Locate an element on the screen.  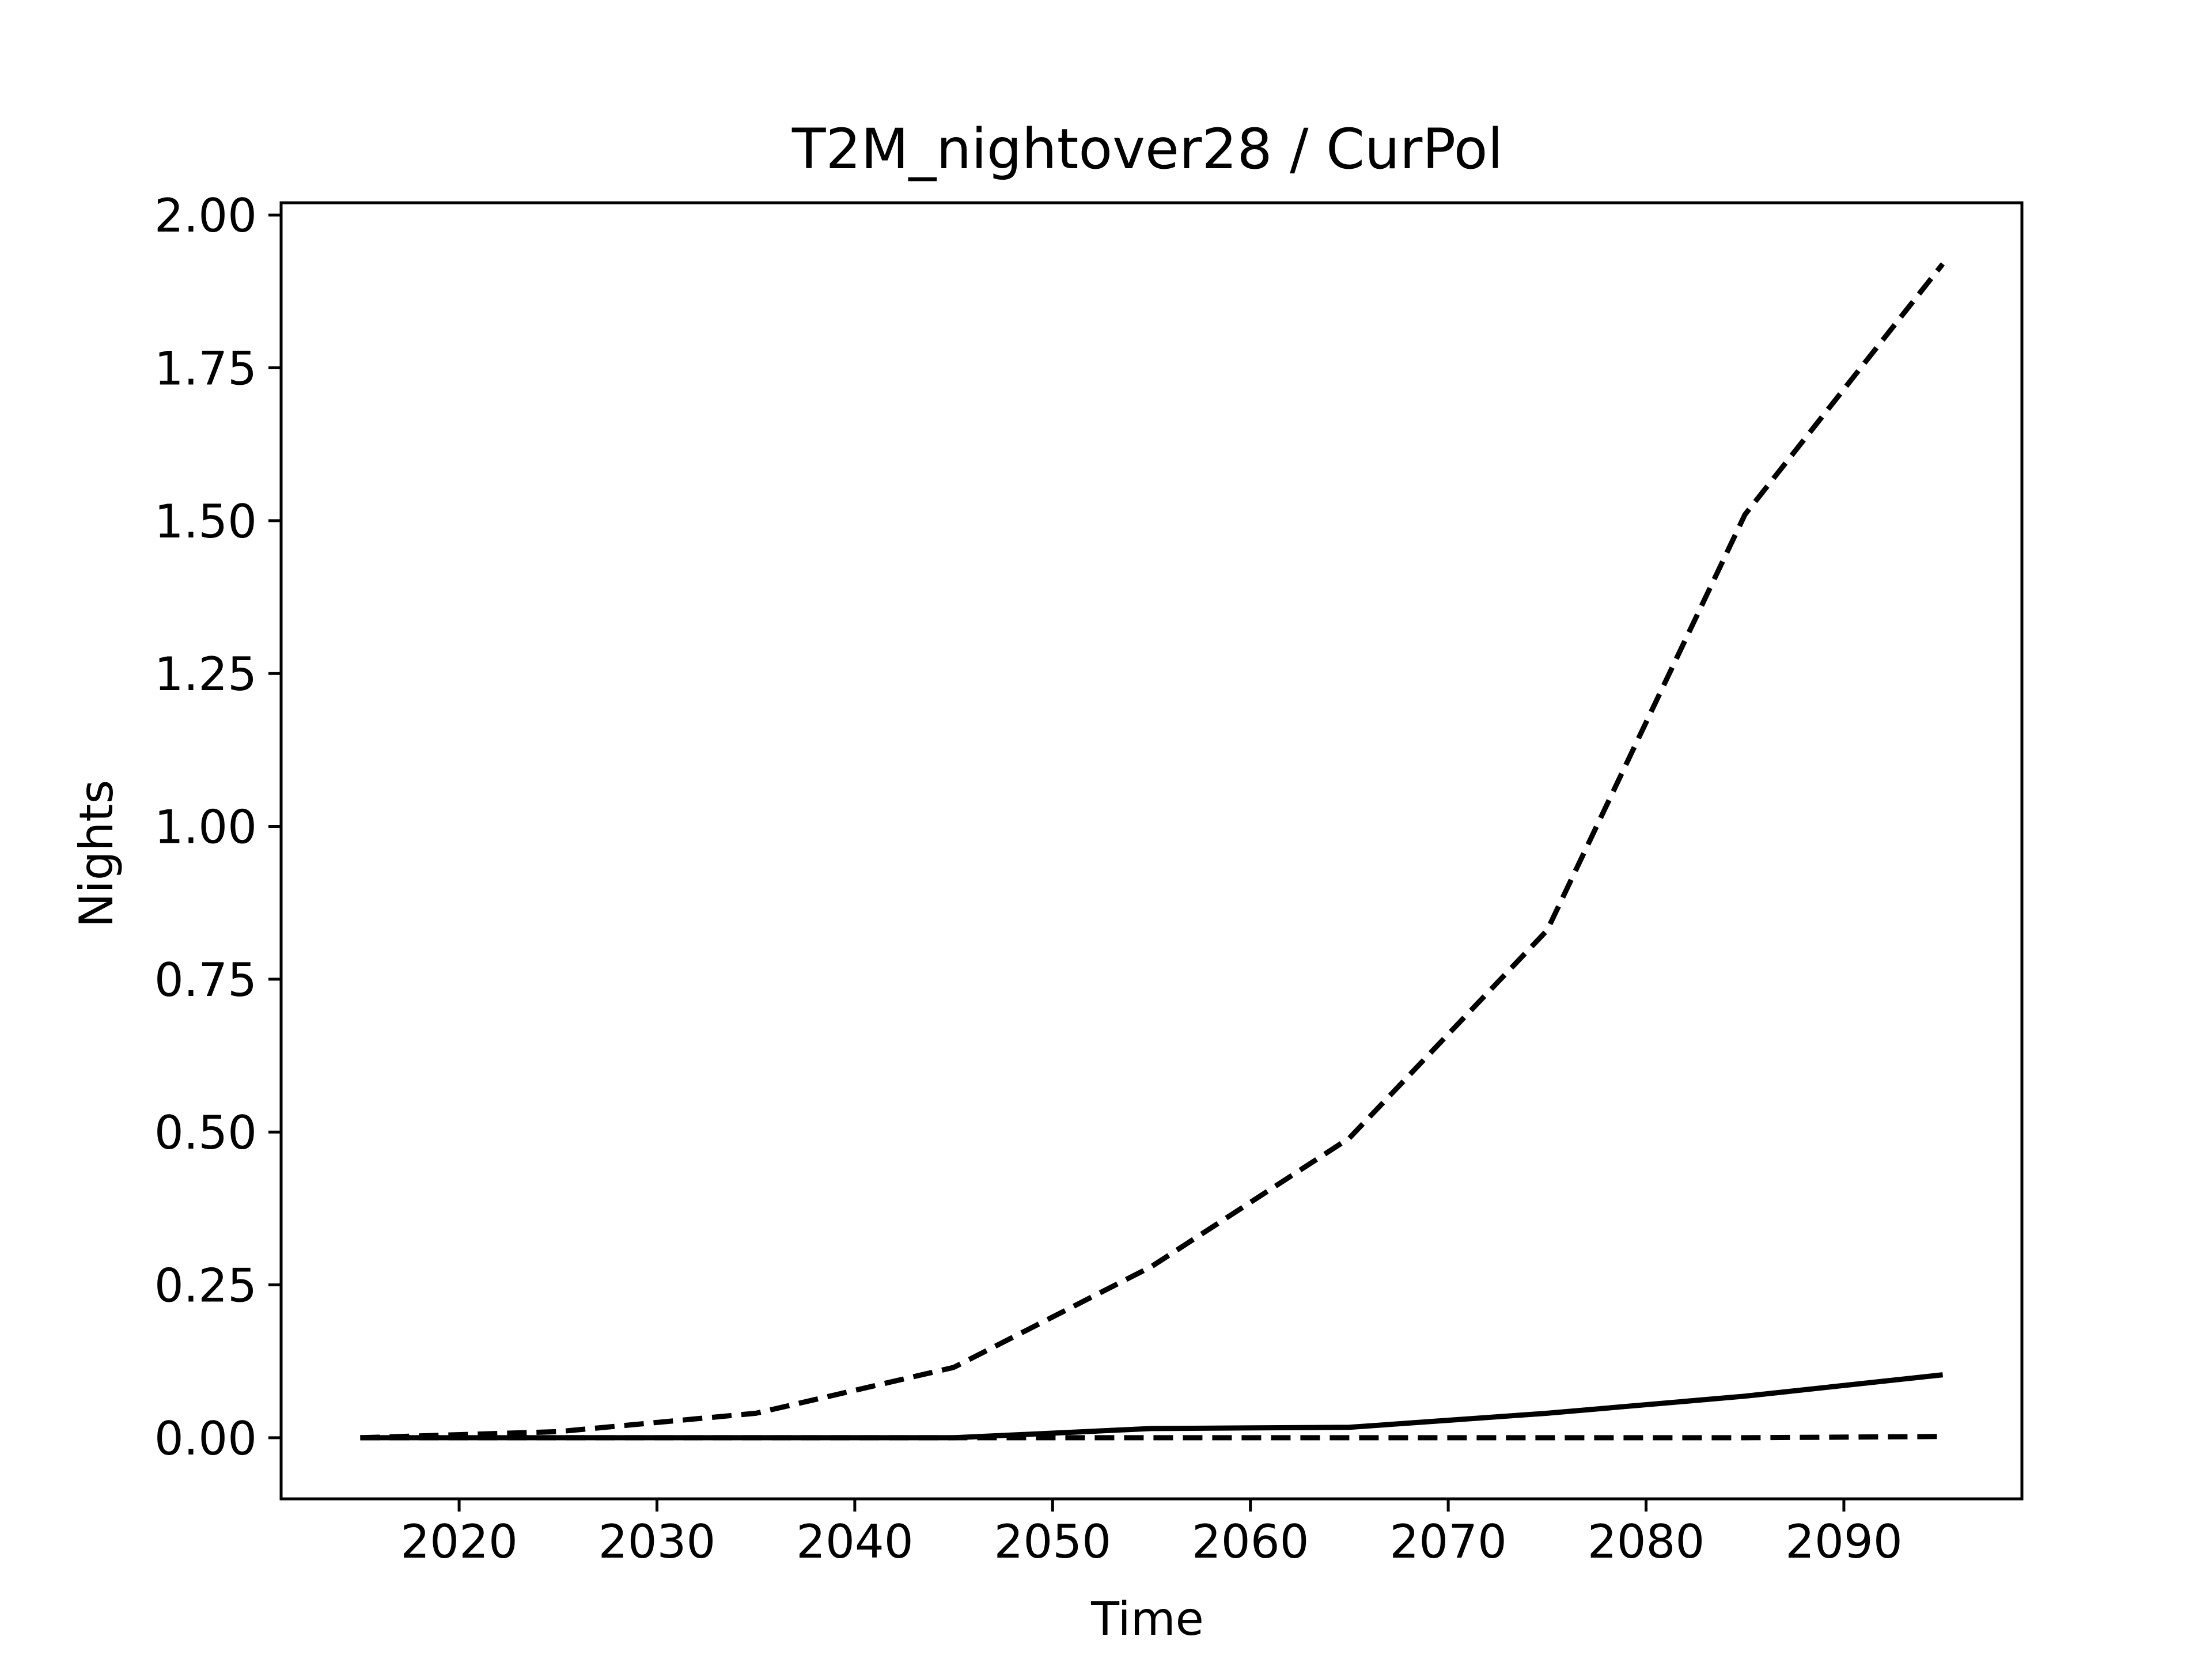
x-tick-label: 2060 is located at coordinates (1250, 1542).